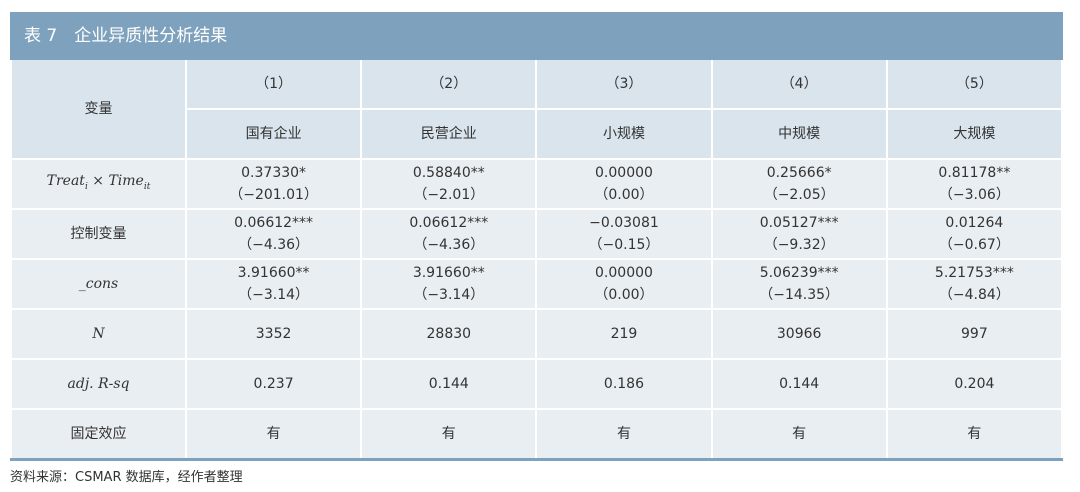 The image size is (1080, 492). I want to click on coefficient: 5.06239***, so click(799, 273).